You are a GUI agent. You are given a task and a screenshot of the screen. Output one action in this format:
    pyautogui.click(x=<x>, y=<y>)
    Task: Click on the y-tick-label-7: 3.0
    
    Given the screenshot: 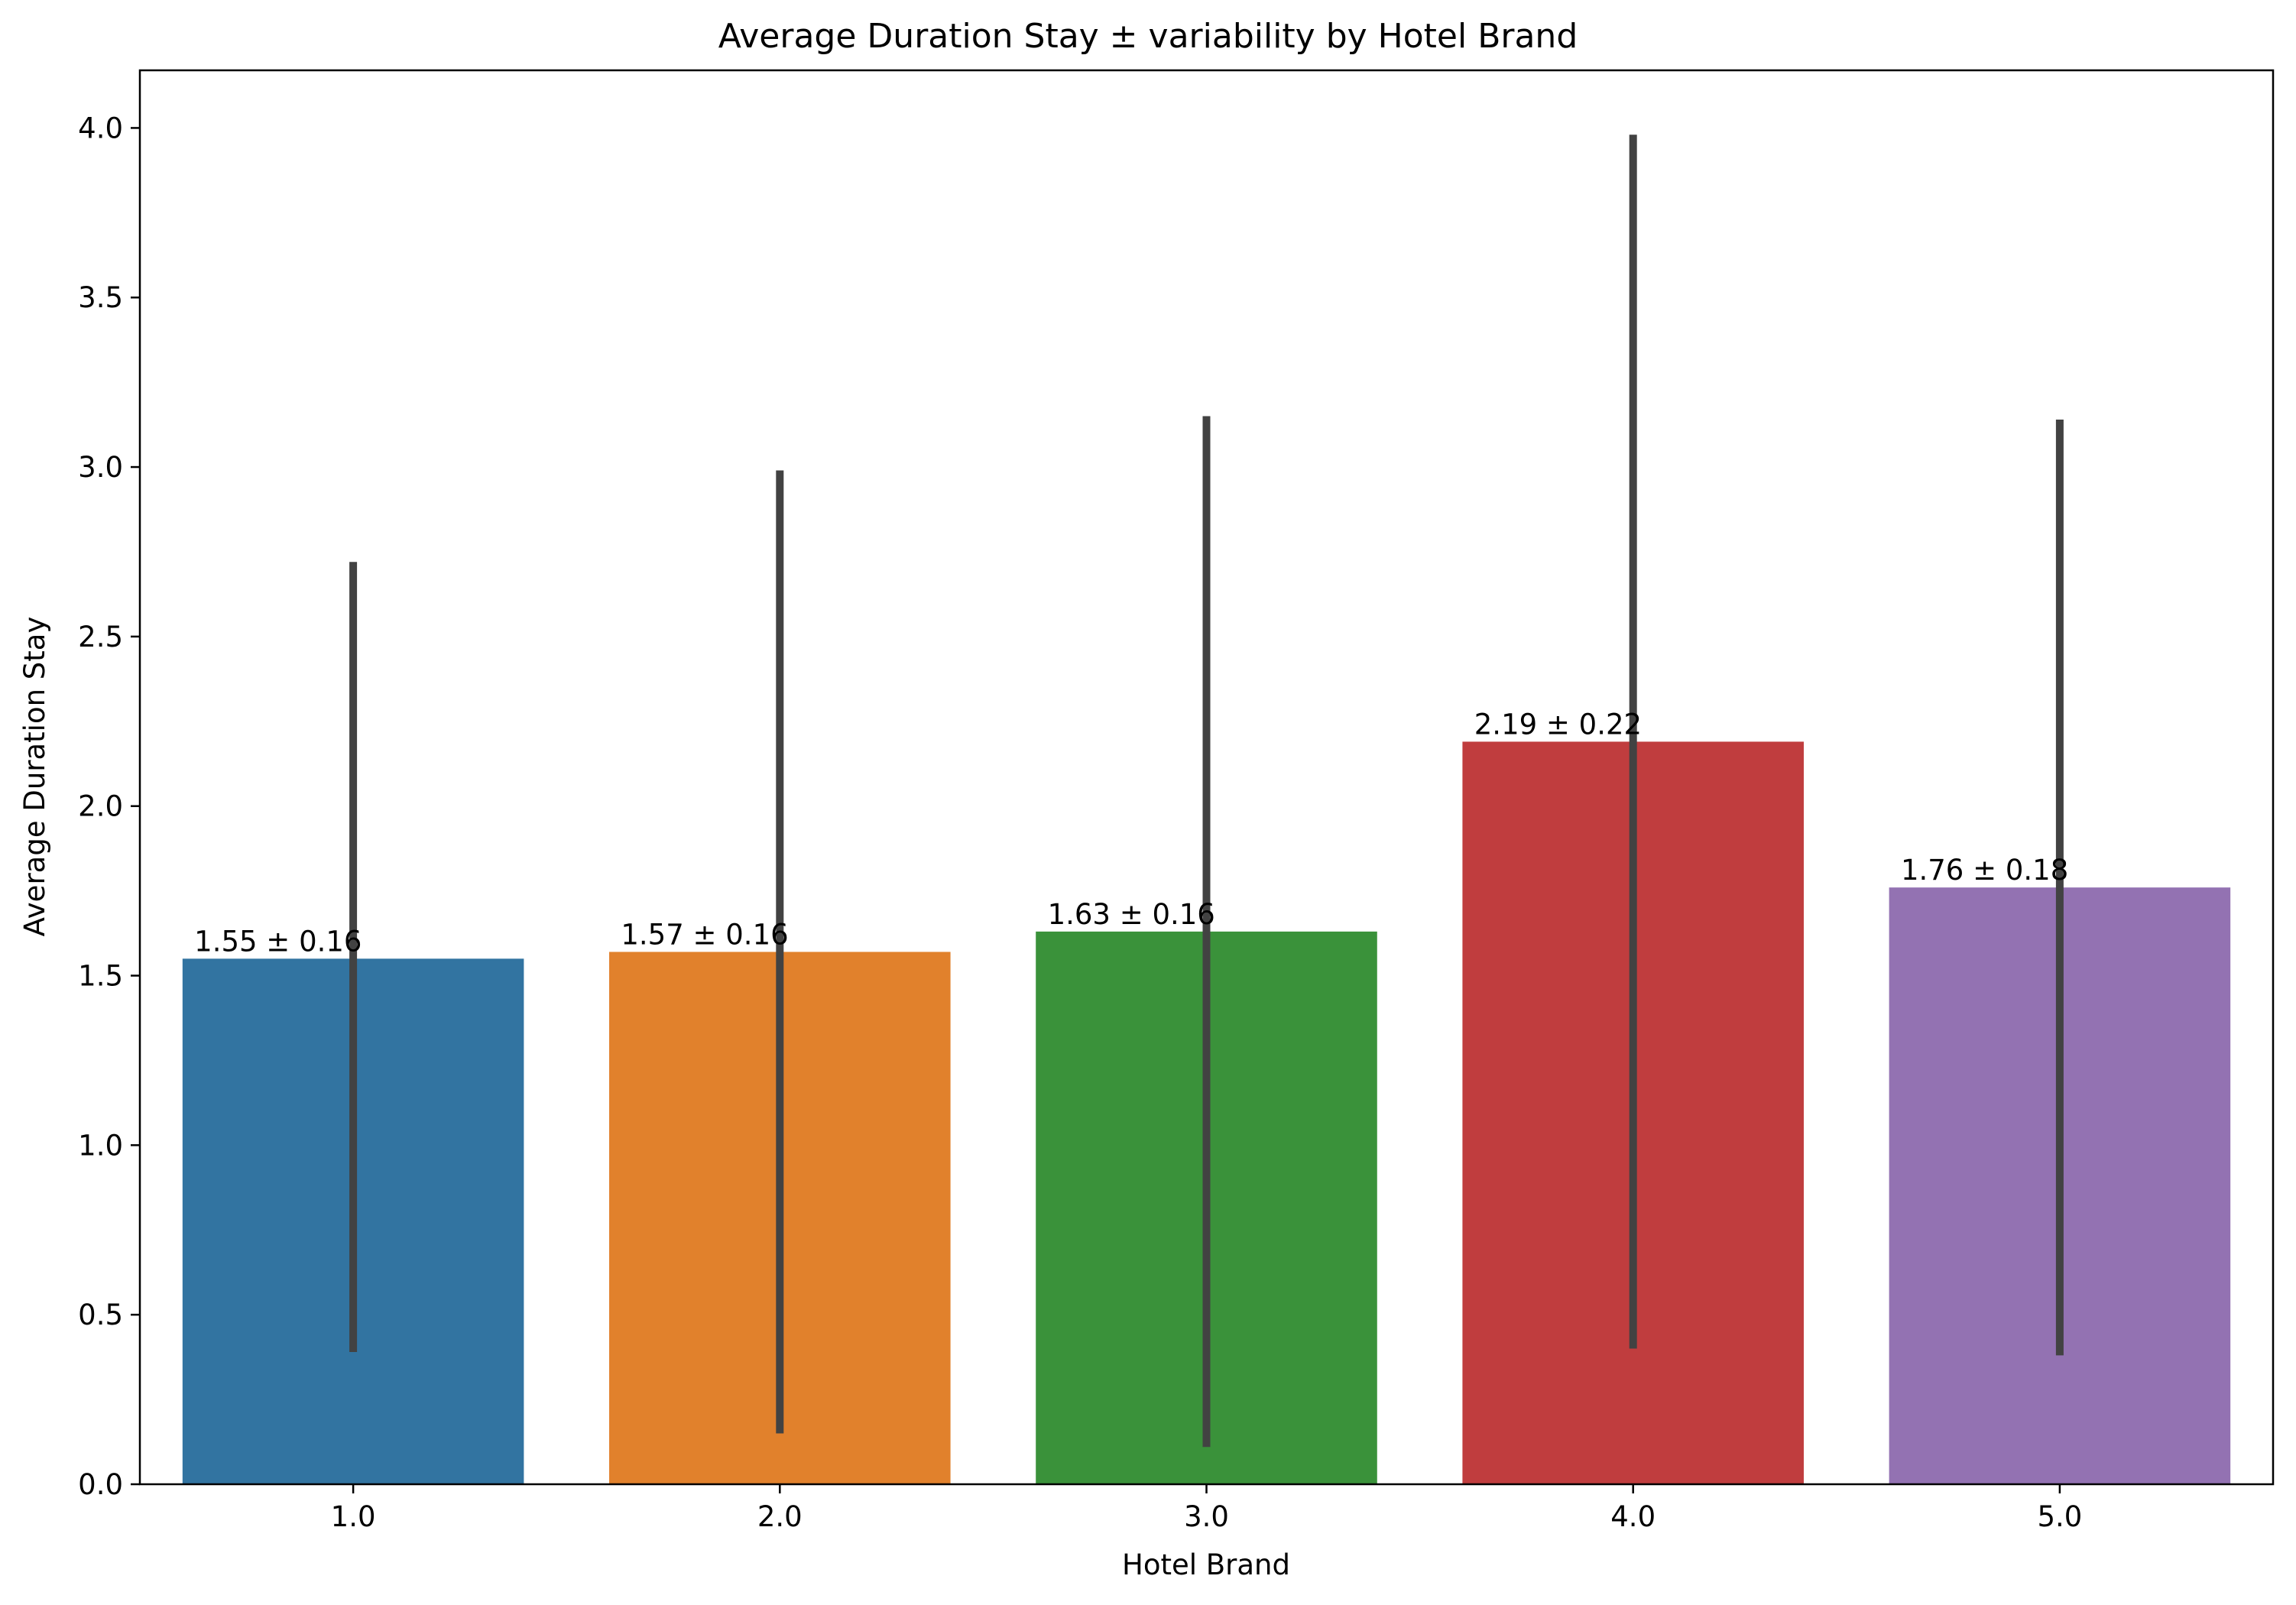 What is the action you would take?
    pyautogui.click(x=100, y=467)
    